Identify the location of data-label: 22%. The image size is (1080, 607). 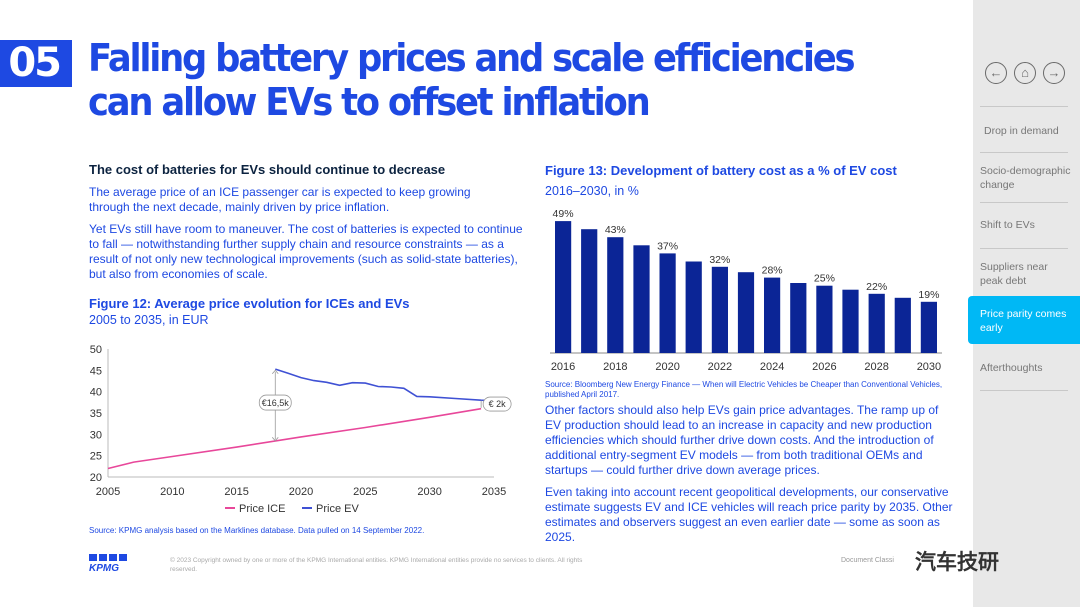
(876, 287).